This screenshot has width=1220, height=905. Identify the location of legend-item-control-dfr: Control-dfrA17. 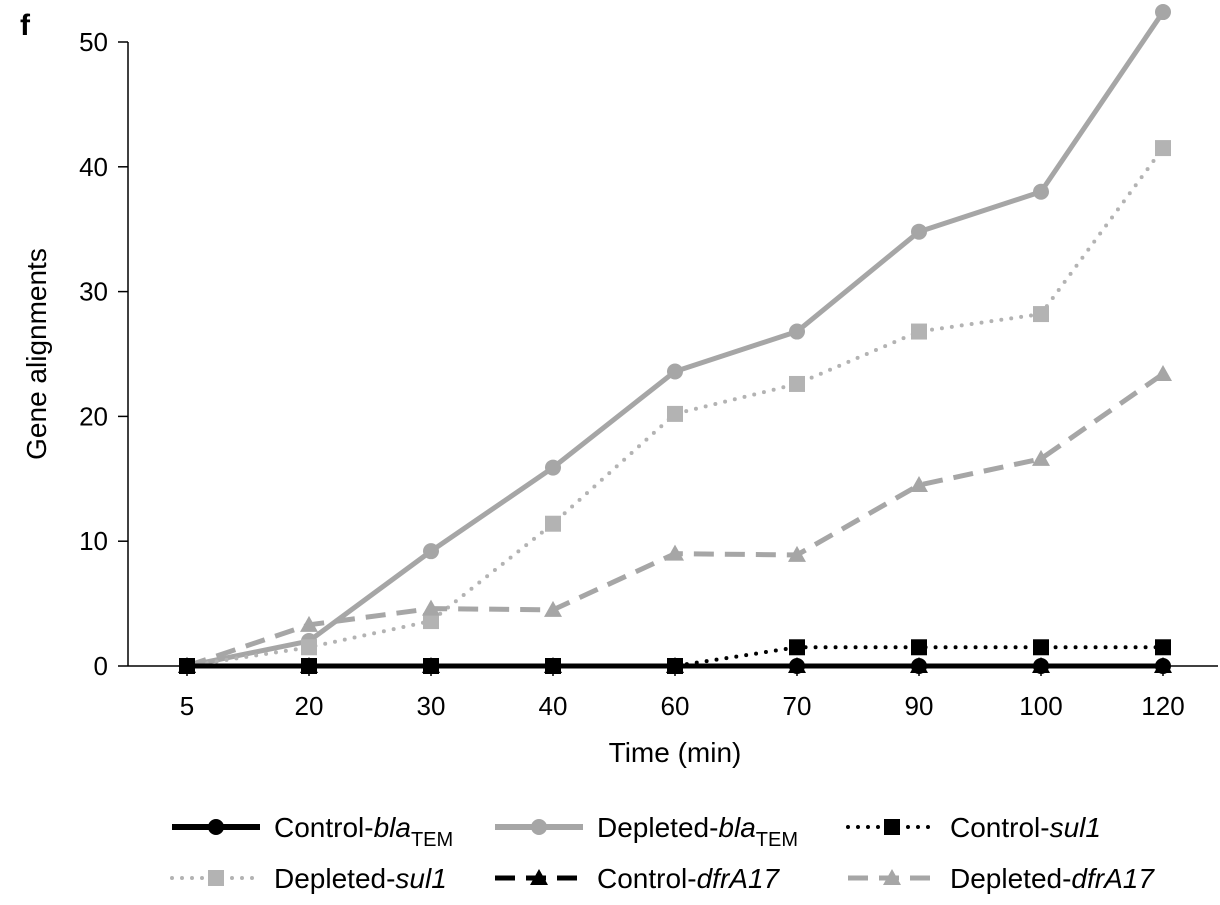
(638, 878).